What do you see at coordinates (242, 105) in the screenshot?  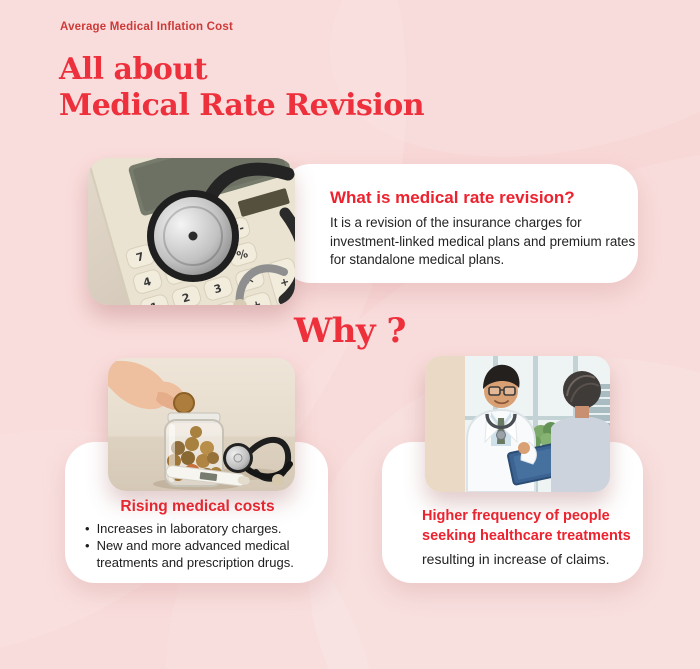 I see `page-title-line2: Medical Rate Revision` at bounding box center [242, 105].